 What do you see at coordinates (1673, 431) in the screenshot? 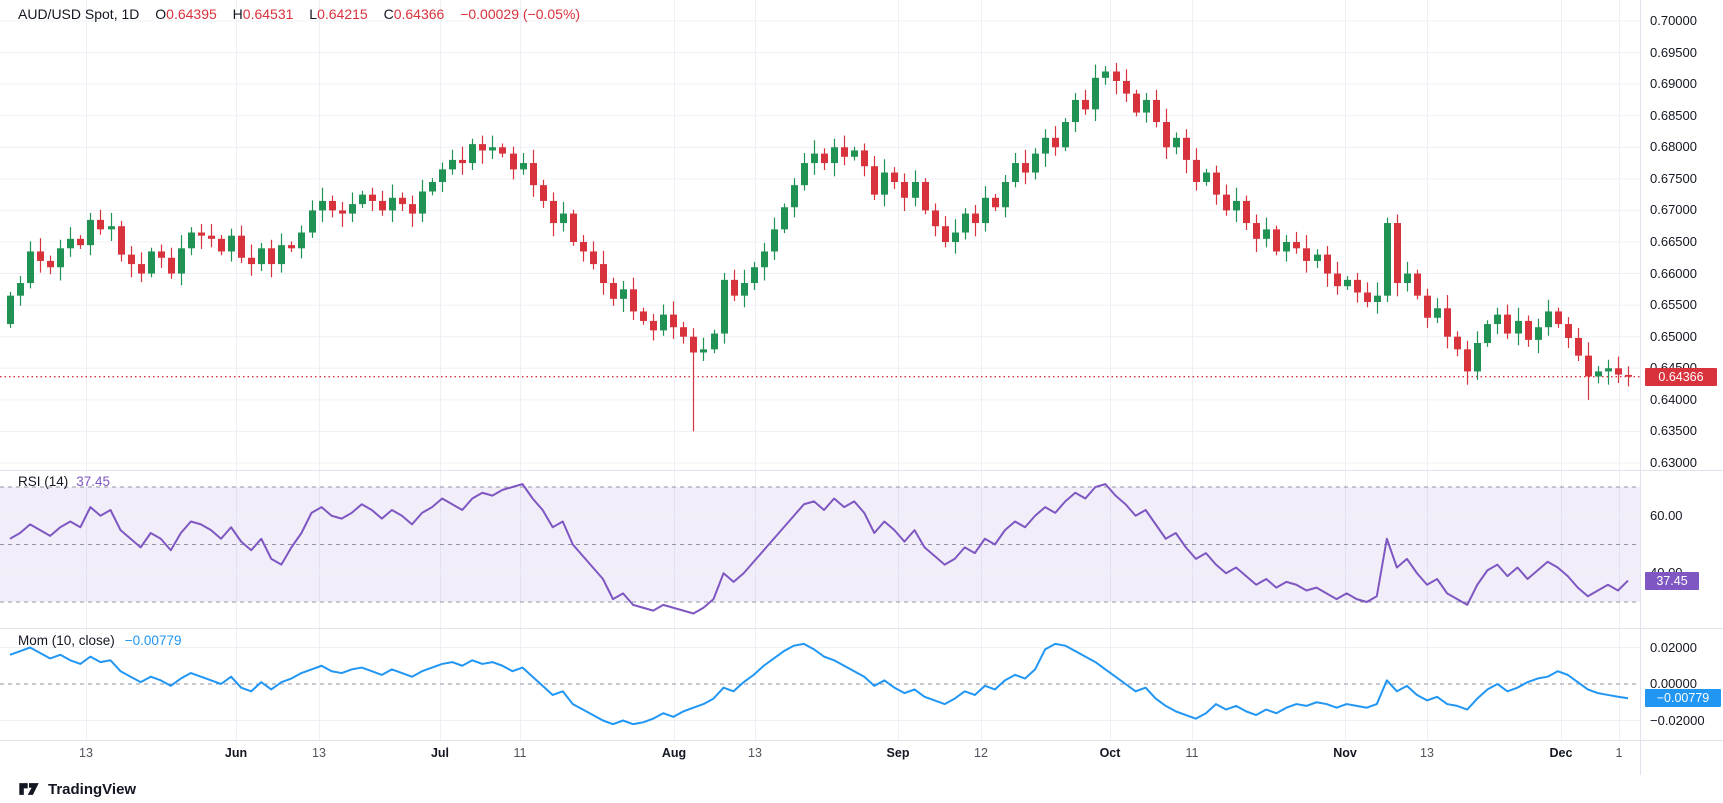
I see `price-axis-label: 0.63500` at bounding box center [1673, 431].